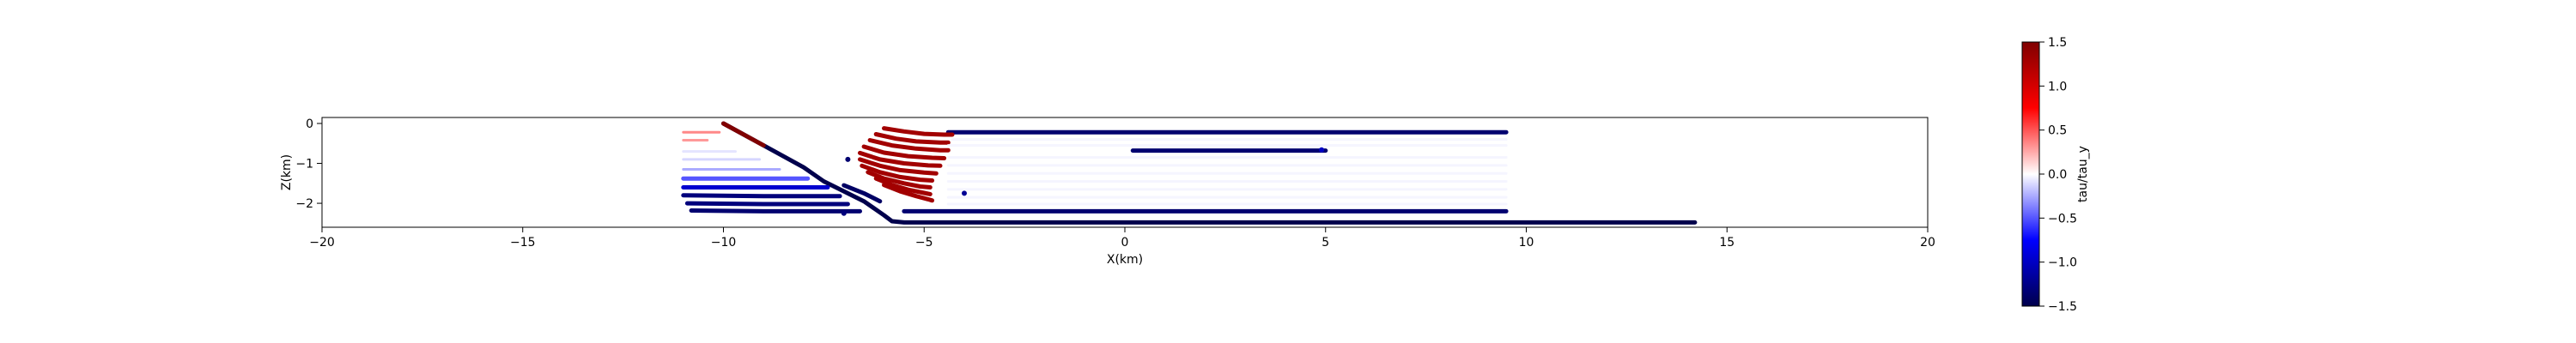 The width and height of the screenshot is (2576, 343). Describe the element at coordinates (310, 124) in the screenshot. I see `y-tick-label: 0` at that location.